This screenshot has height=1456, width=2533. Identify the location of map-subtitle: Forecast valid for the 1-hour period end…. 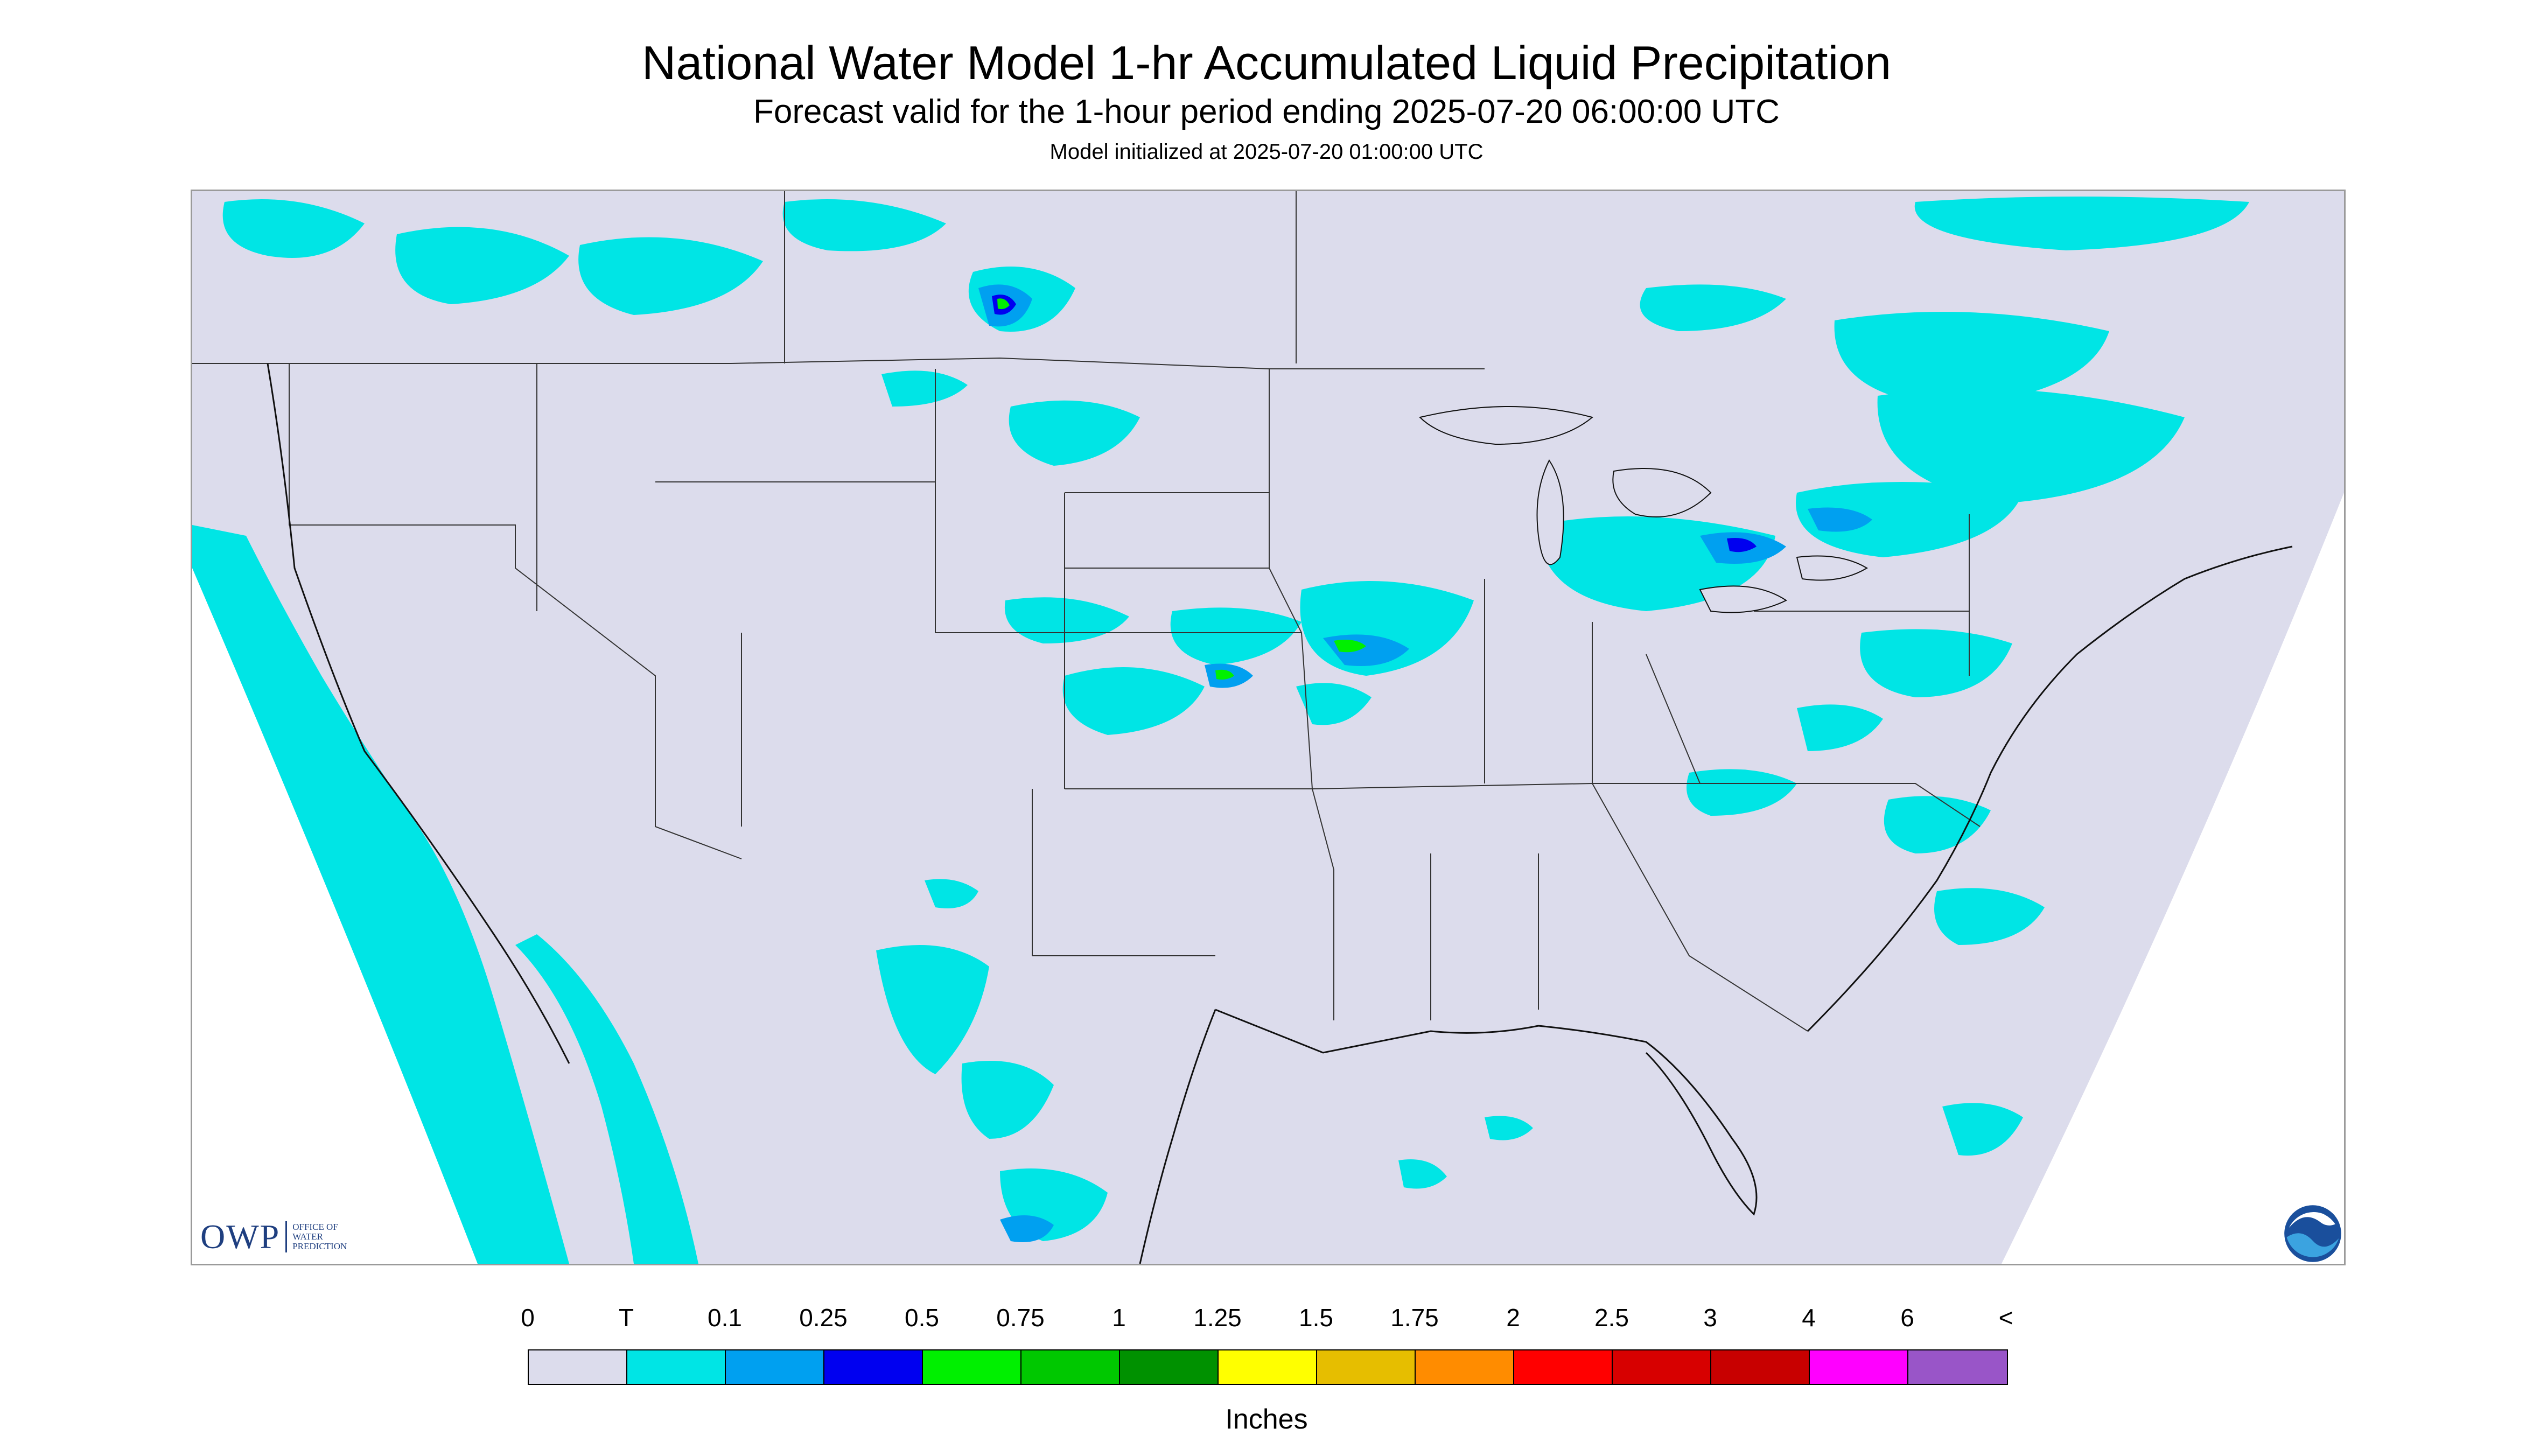
(1266, 111).